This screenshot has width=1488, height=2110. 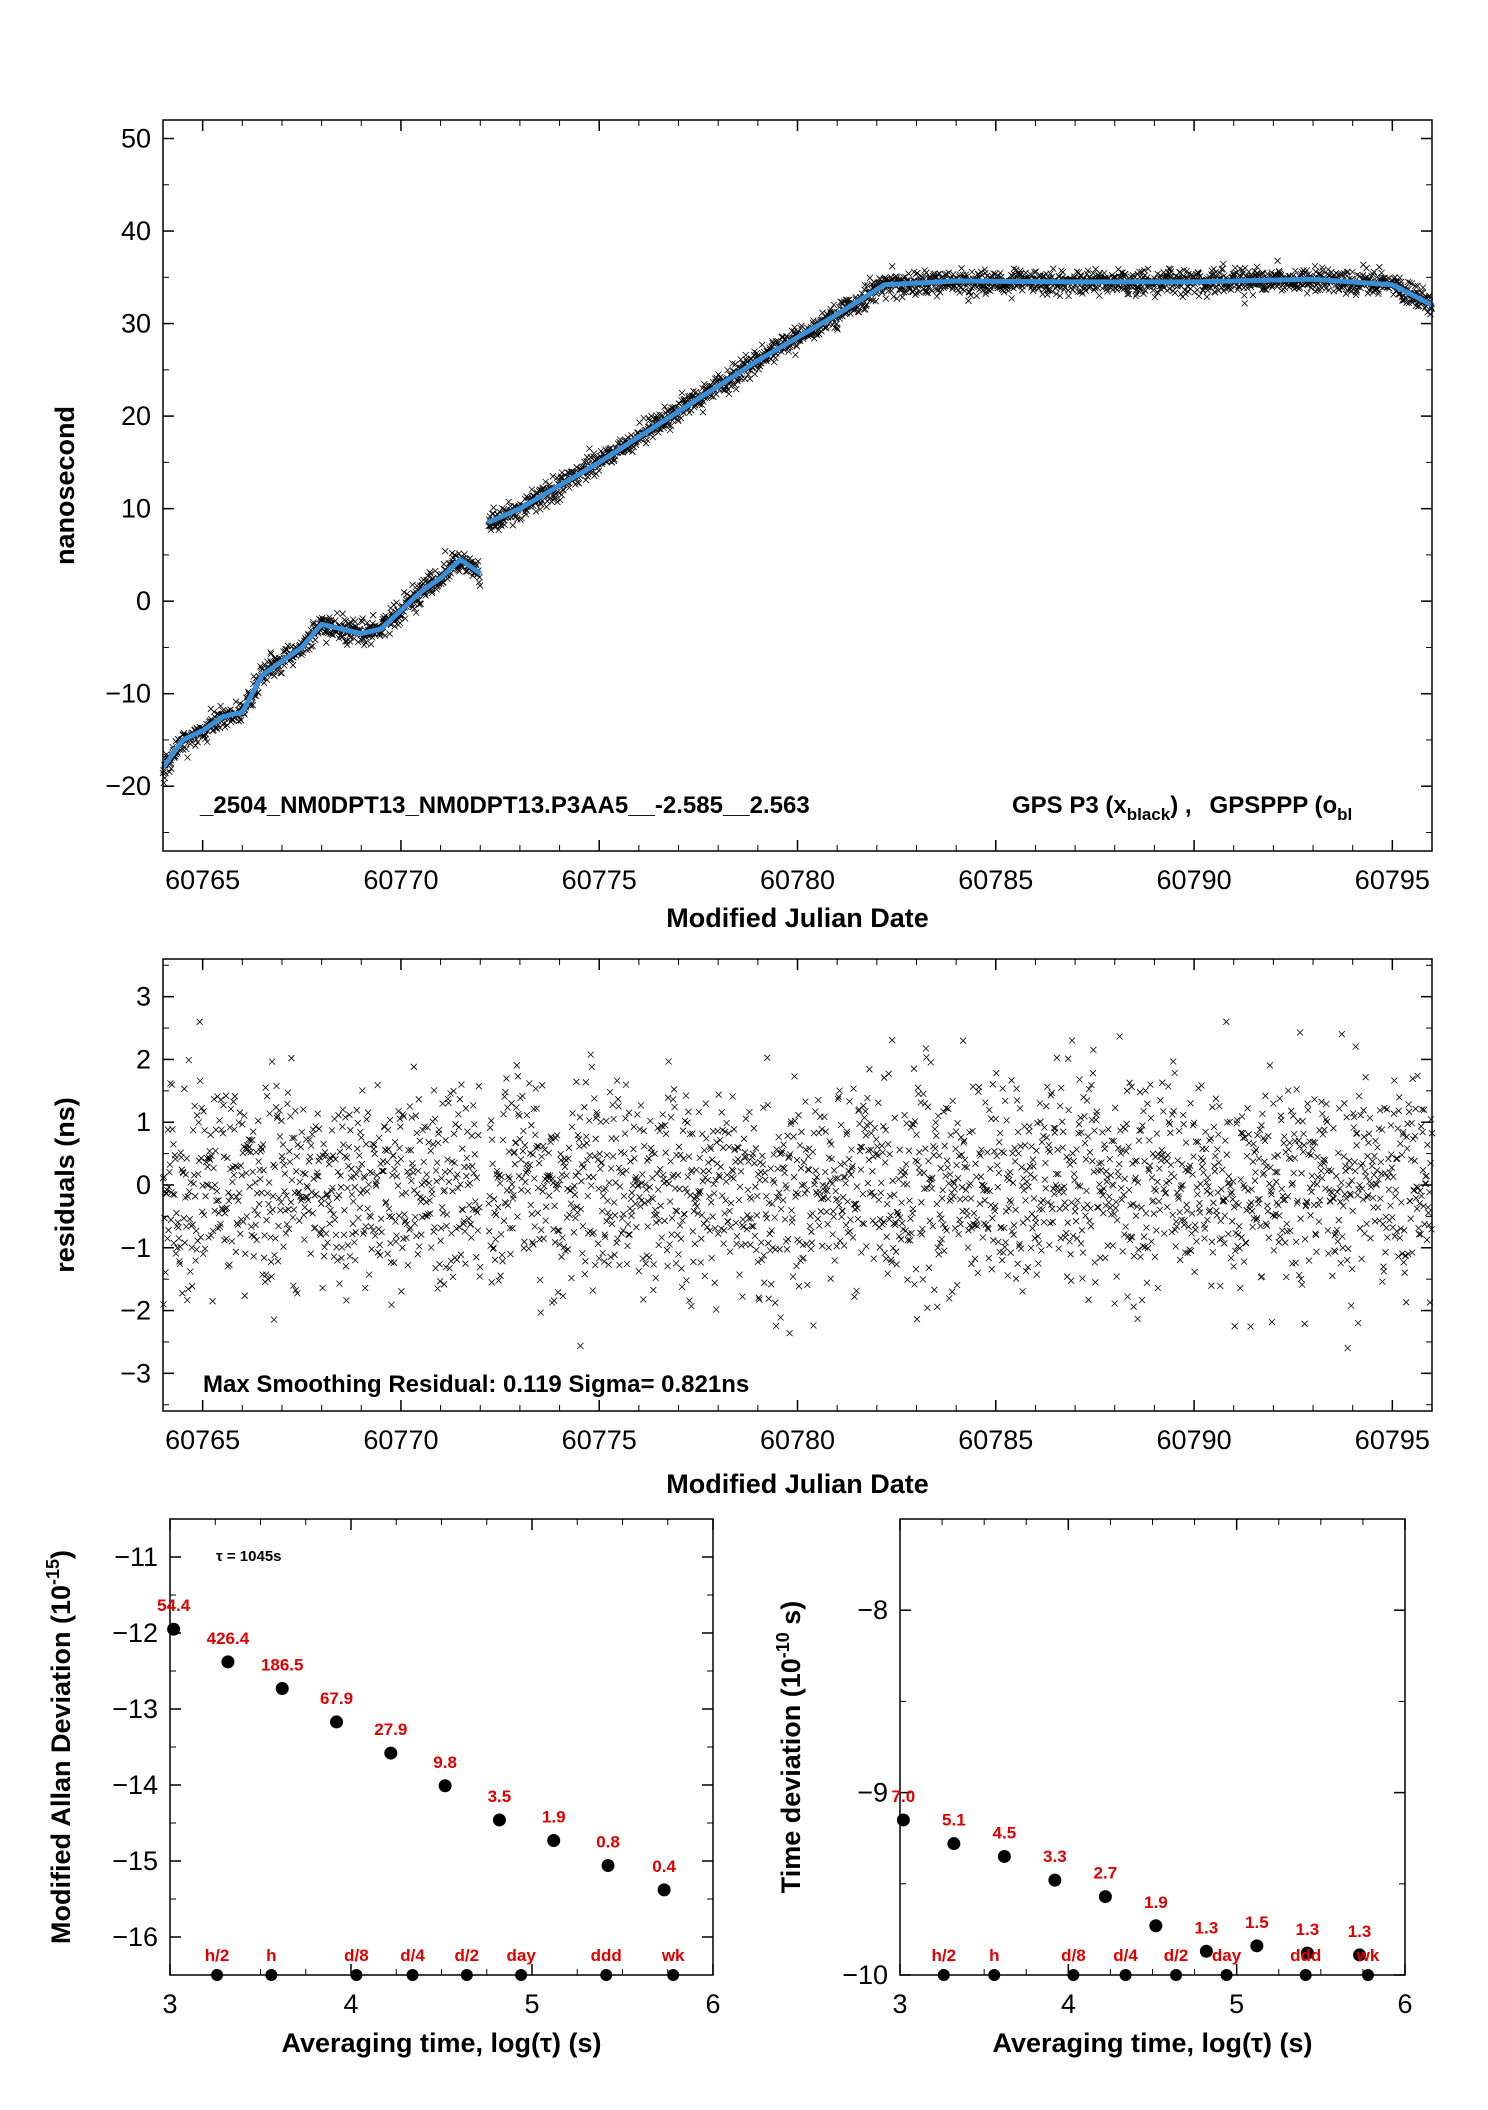 What do you see at coordinates (136, 324) in the screenshot?
I see `y-tick-label: 30` at bounding box center [136, 324].